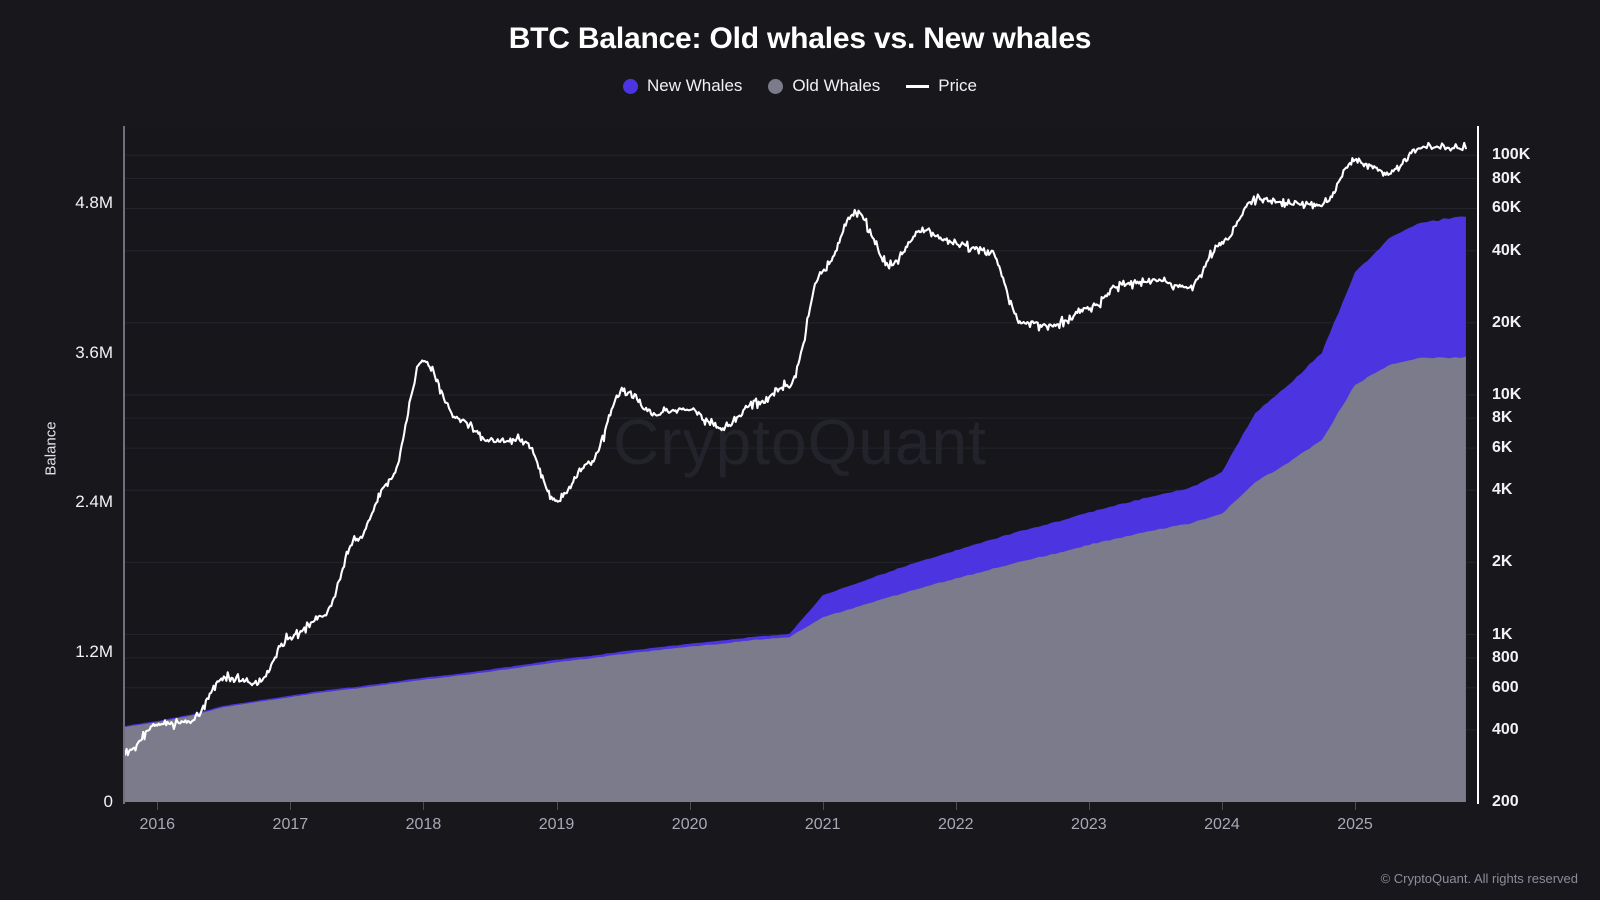 This screenshot has height=900, width=1600. Describe the element at coordinates (689, 824) in the screenshot. I see `x-tick-label: 2020` at that location.